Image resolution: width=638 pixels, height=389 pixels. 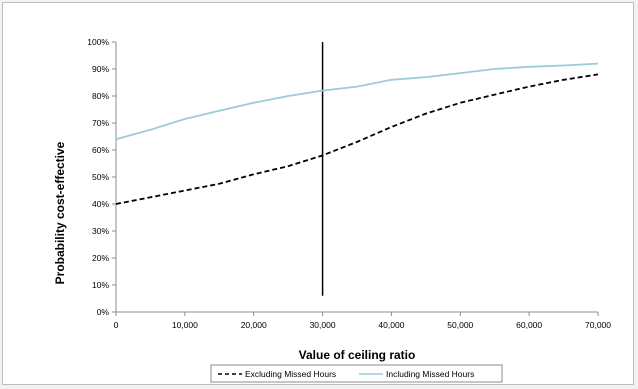 I want to click on y-tick-label: 50%, so click(x=100, y=177).